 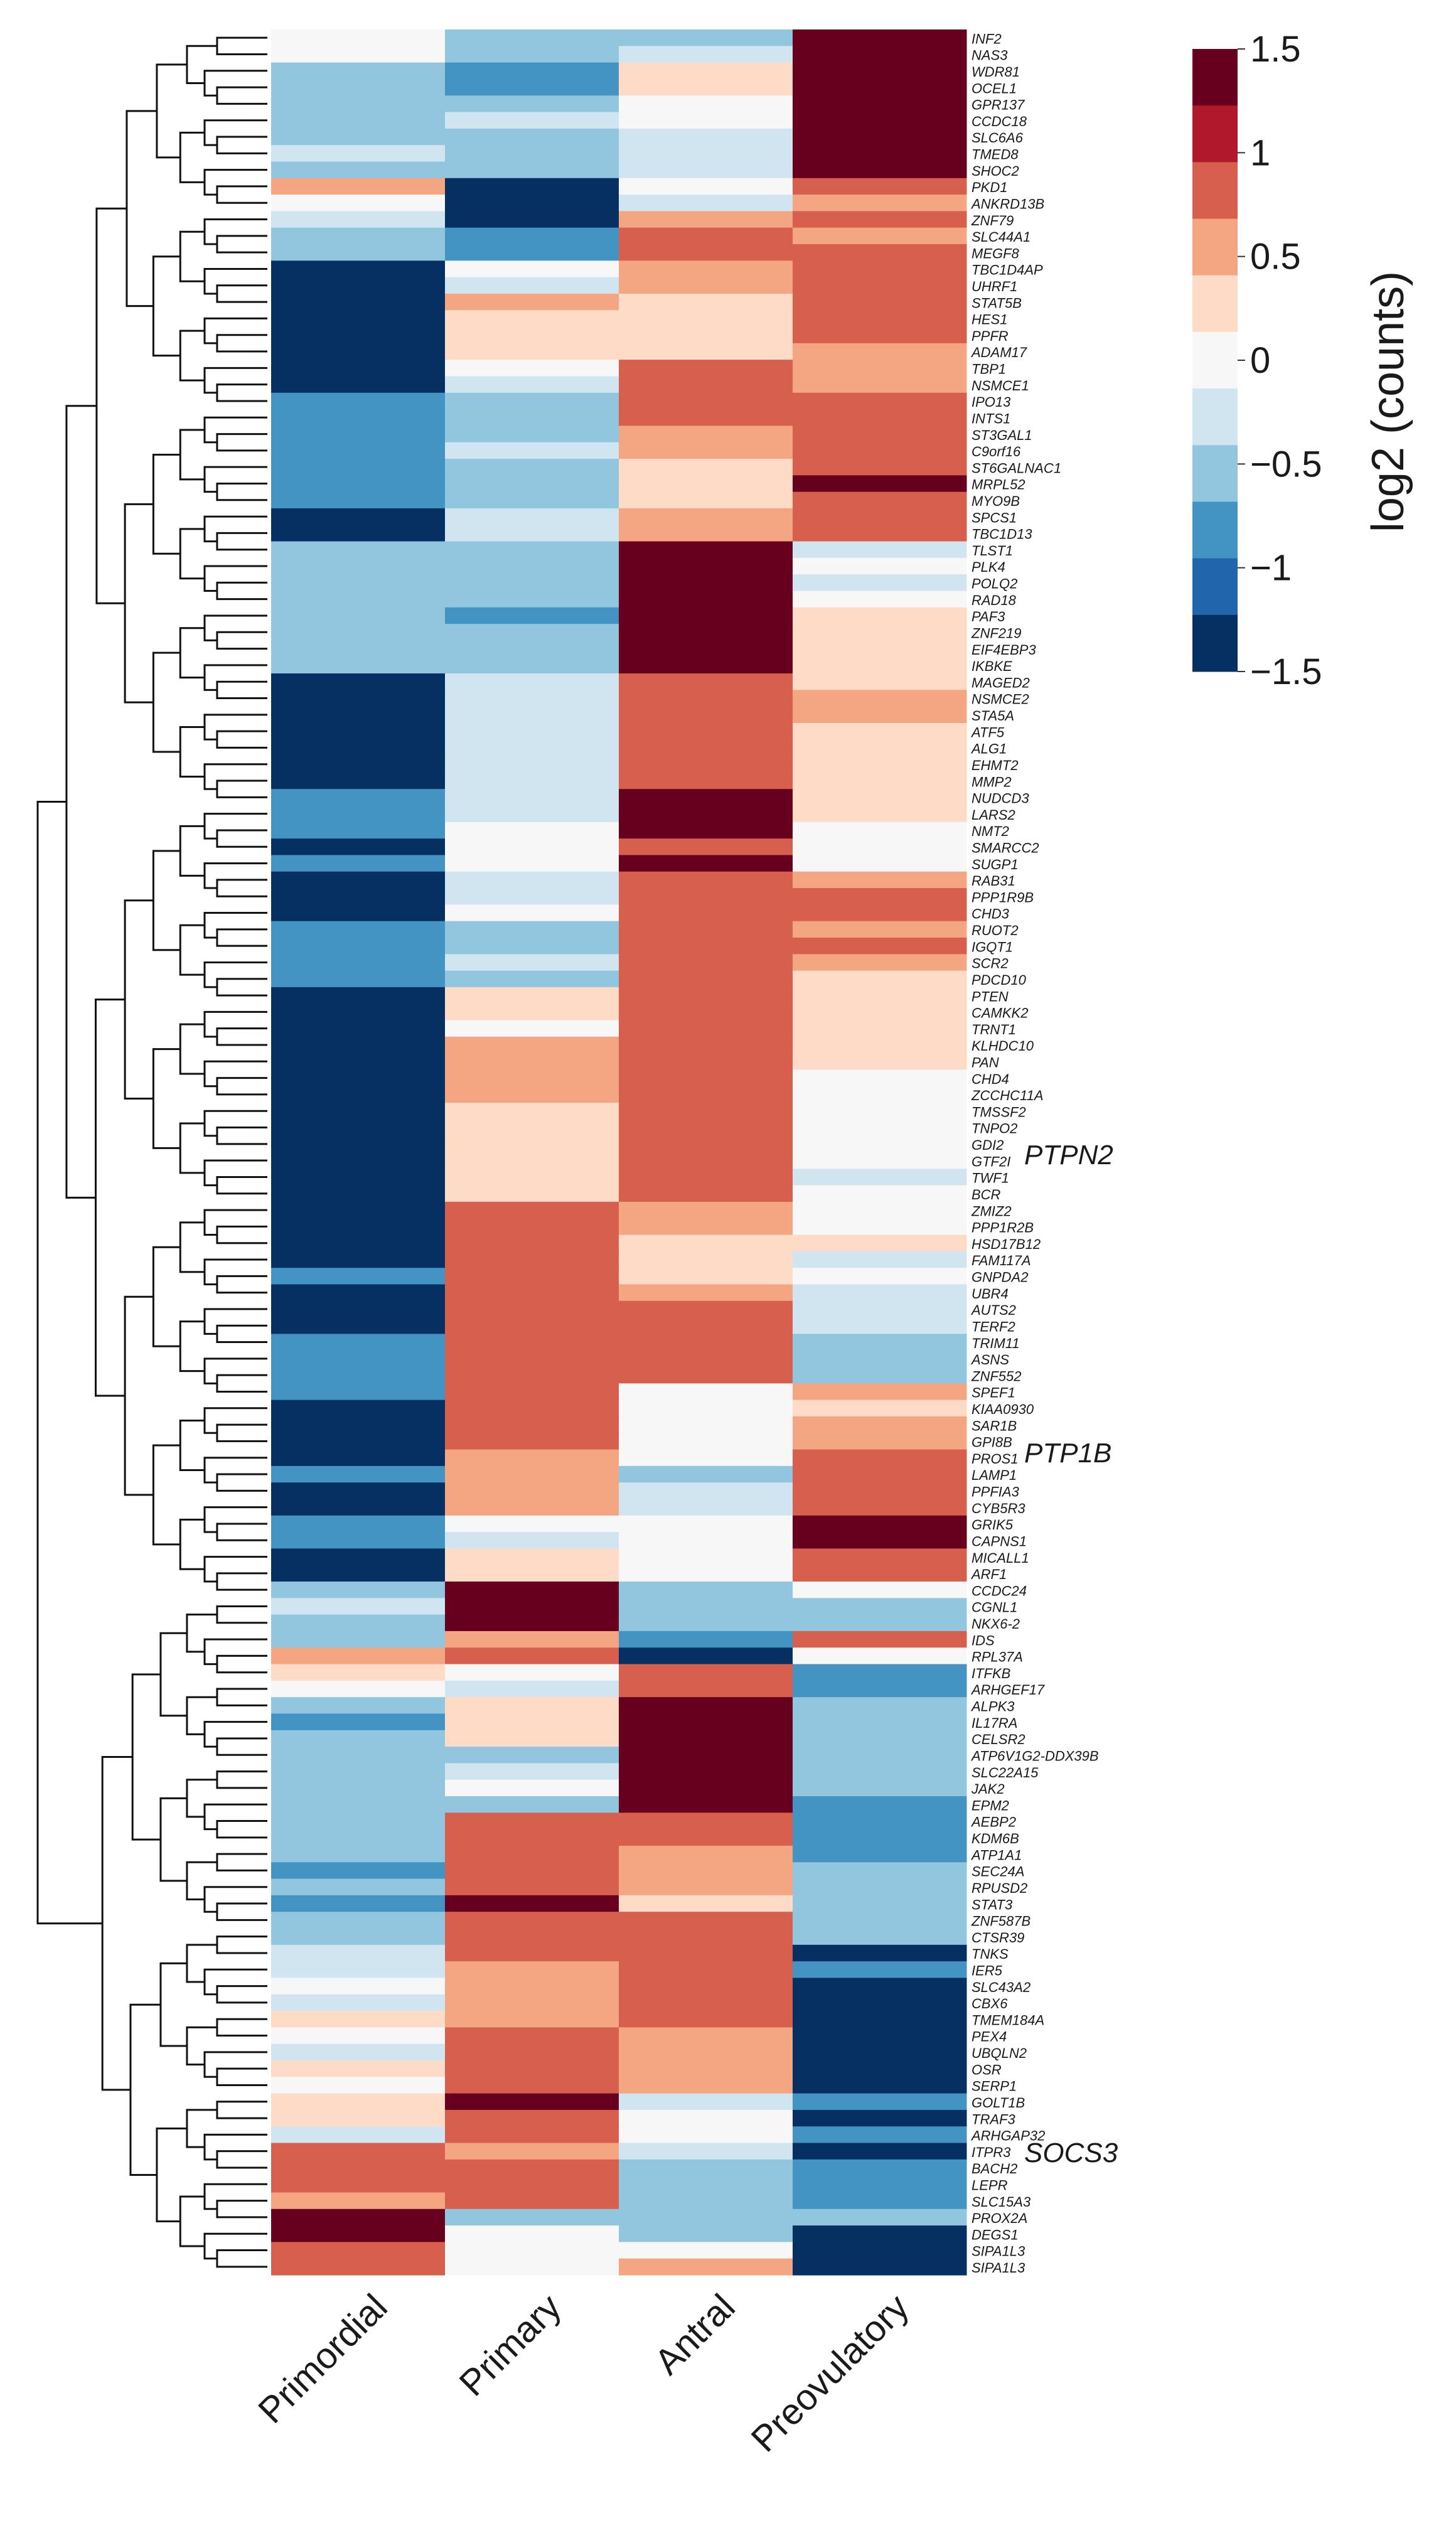 What do you see at coordinates (990, 2003) in the screenshot?
I see `gene-label: CBX6` at bounding box center [990, 2003].